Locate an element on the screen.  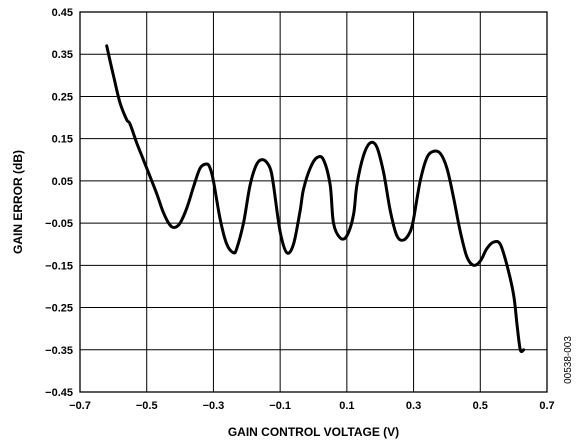
figure-code-label: 00538-003 is located at coordinates (568, 360).